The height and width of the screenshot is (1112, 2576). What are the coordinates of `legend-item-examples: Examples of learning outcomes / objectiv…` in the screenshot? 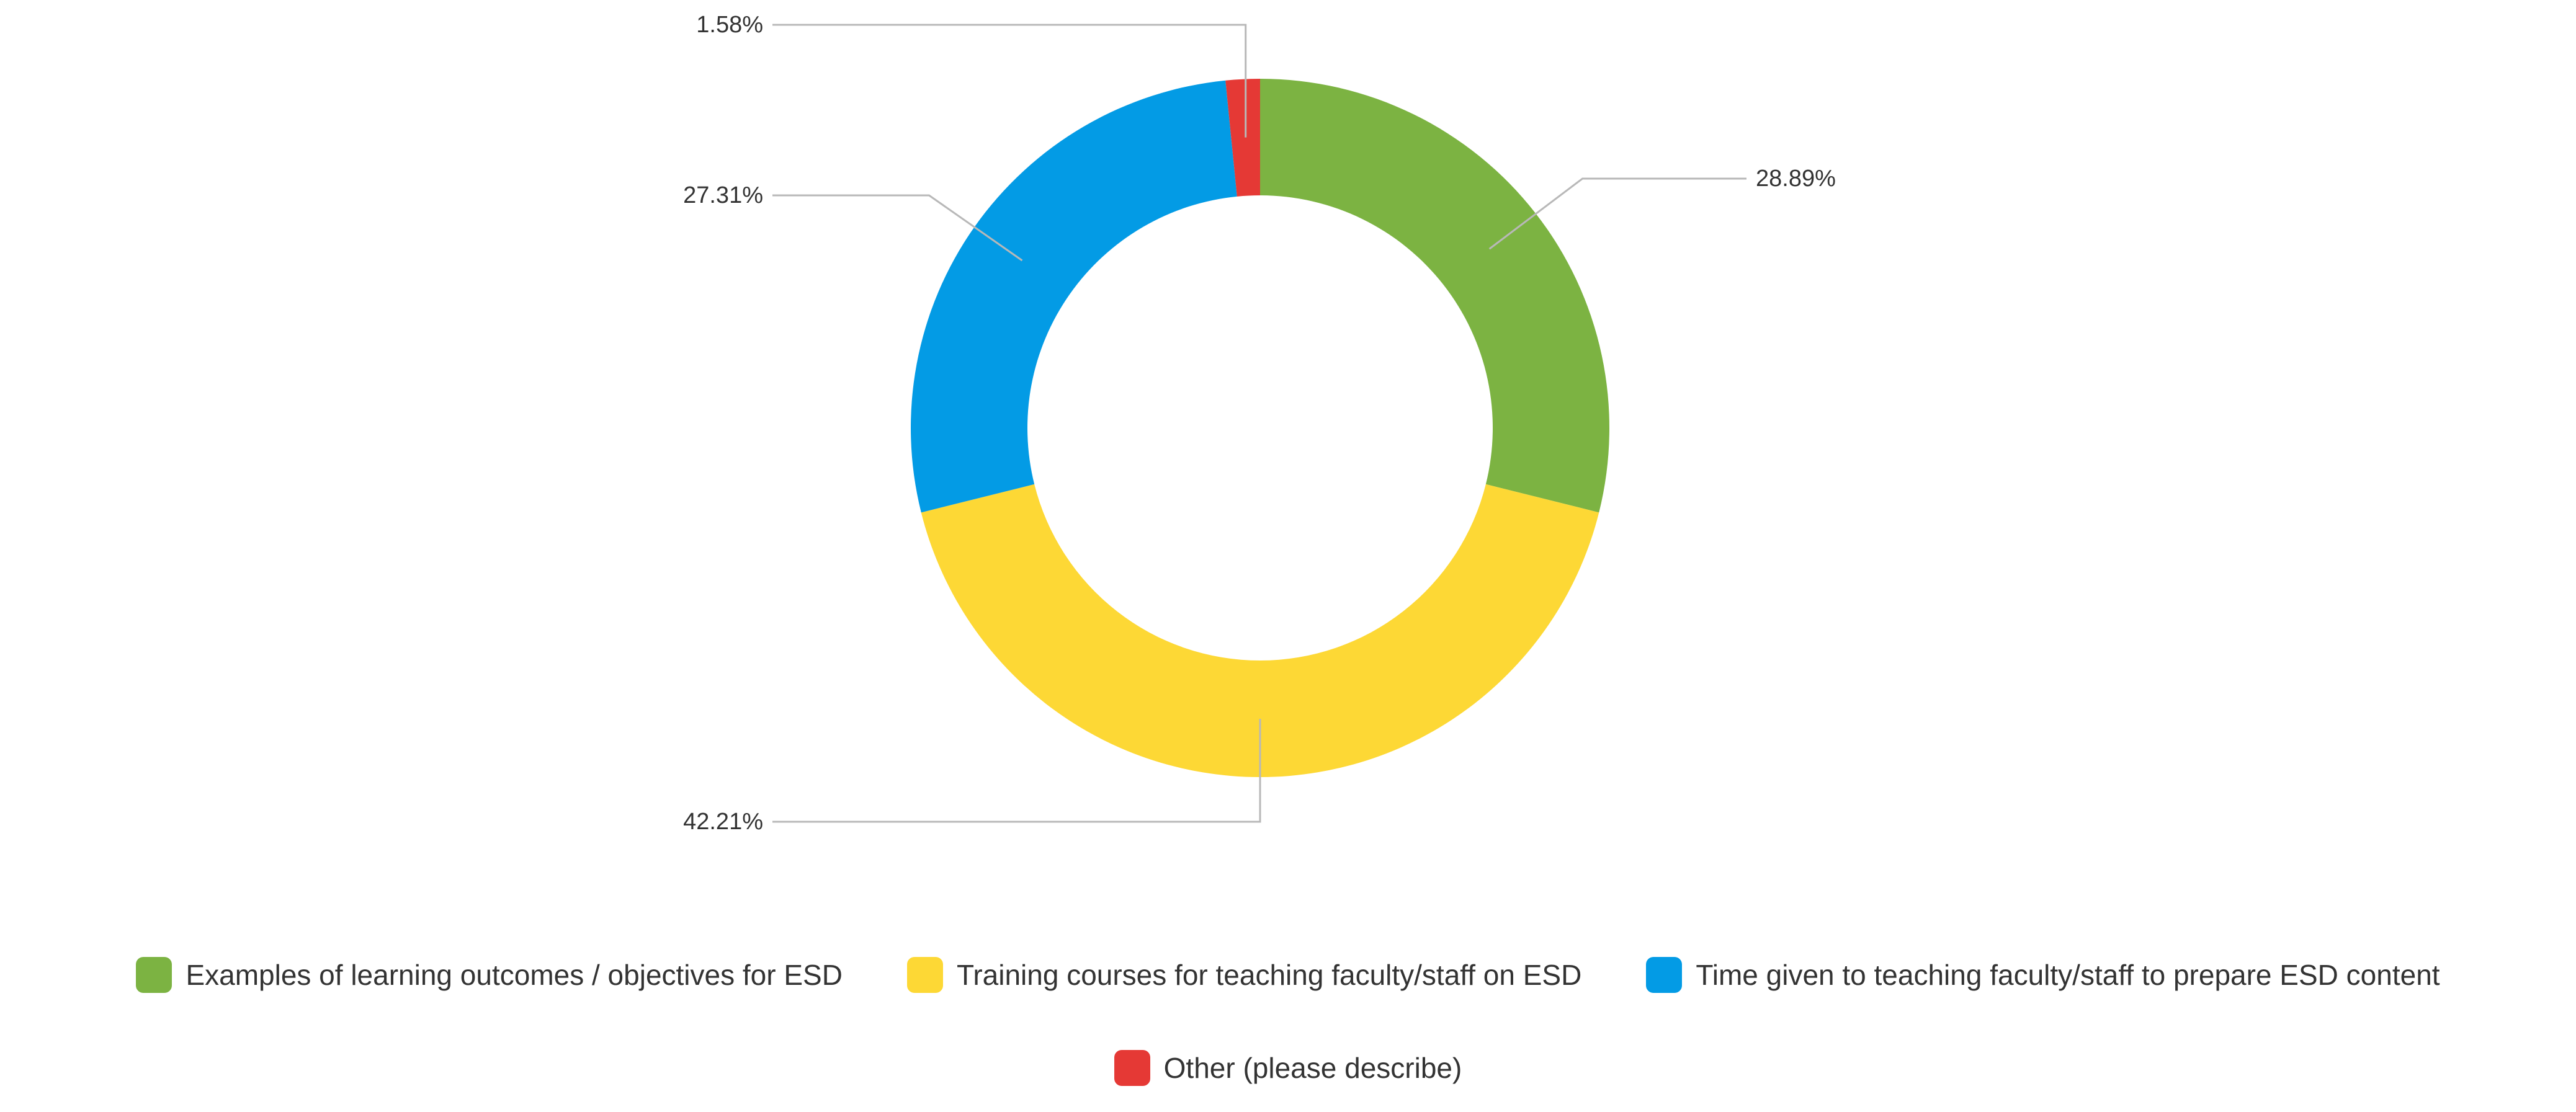 It's located at (489, 975).